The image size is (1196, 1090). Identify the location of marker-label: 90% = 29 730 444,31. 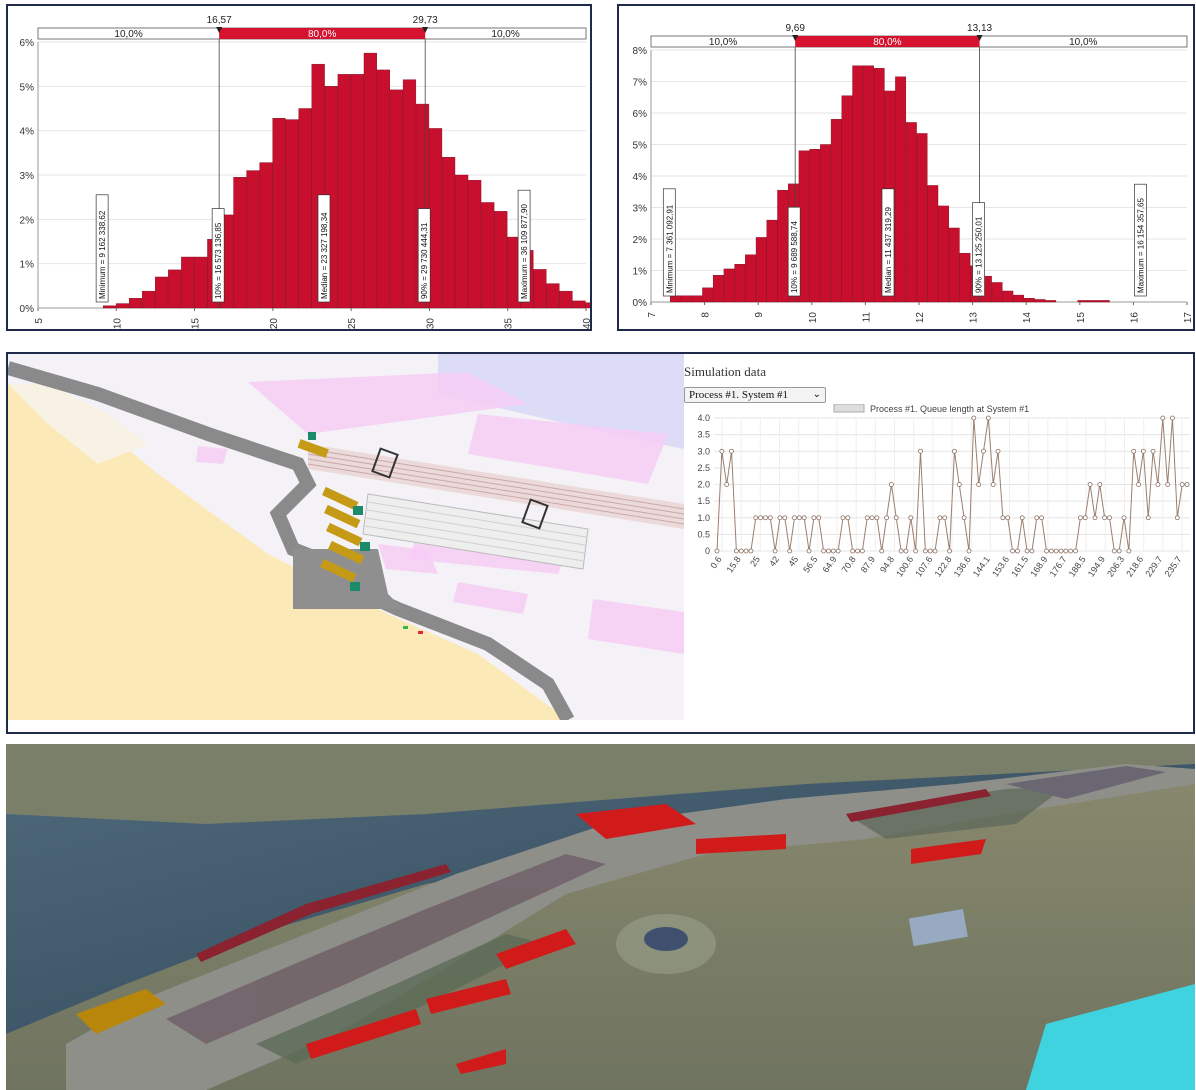
(424, 260).